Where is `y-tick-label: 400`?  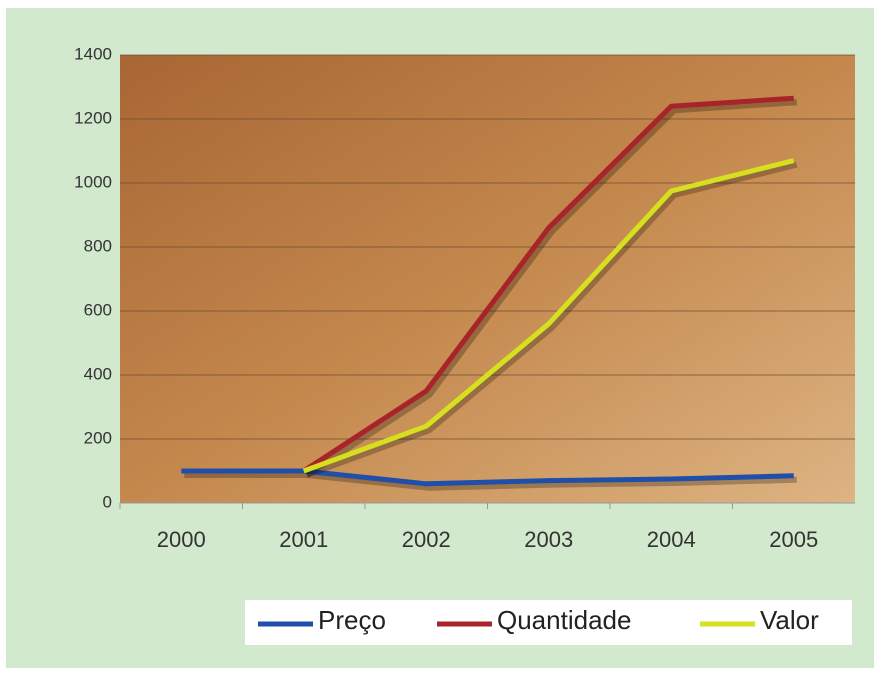
y-tick-label: 400 is located at coordinates (98, 373).